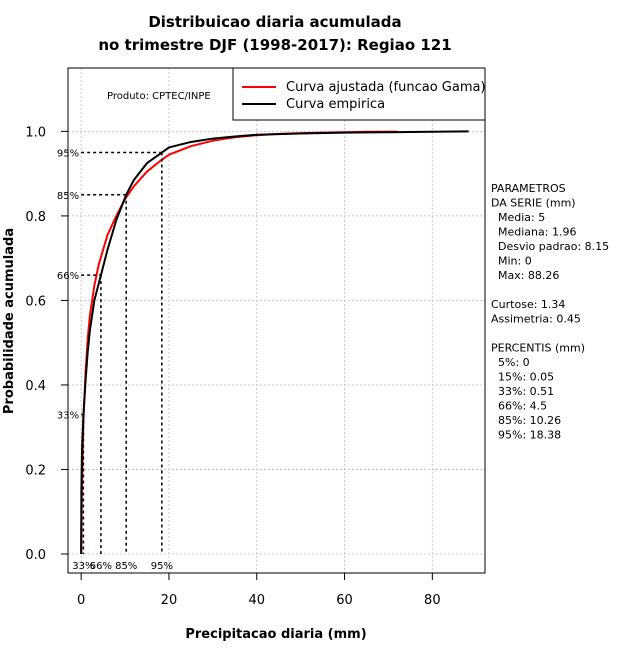 The image size is (640, 660). I want to click on stats-line-12: 5%: 0, so click(510, 362).